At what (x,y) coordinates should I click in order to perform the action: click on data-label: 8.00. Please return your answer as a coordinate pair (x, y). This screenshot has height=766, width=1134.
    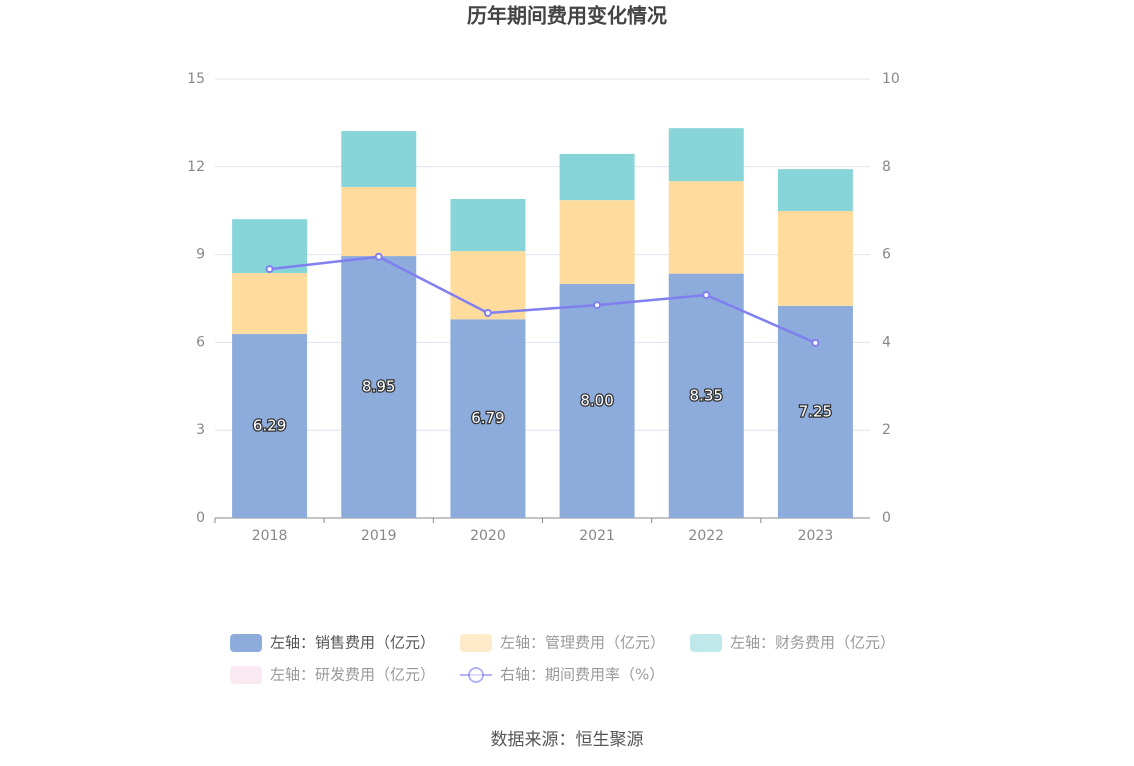
    Looking at the image, I should click on (596, 400).